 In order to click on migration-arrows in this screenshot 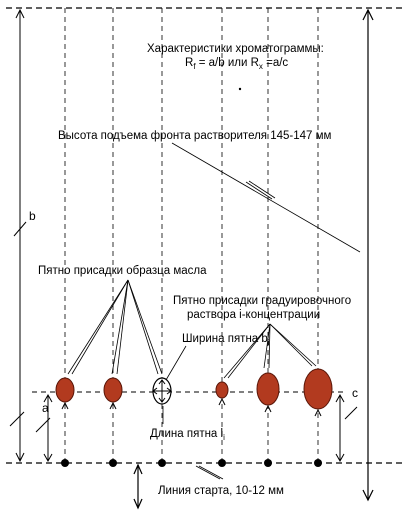, I will do `click(191, 407)`.